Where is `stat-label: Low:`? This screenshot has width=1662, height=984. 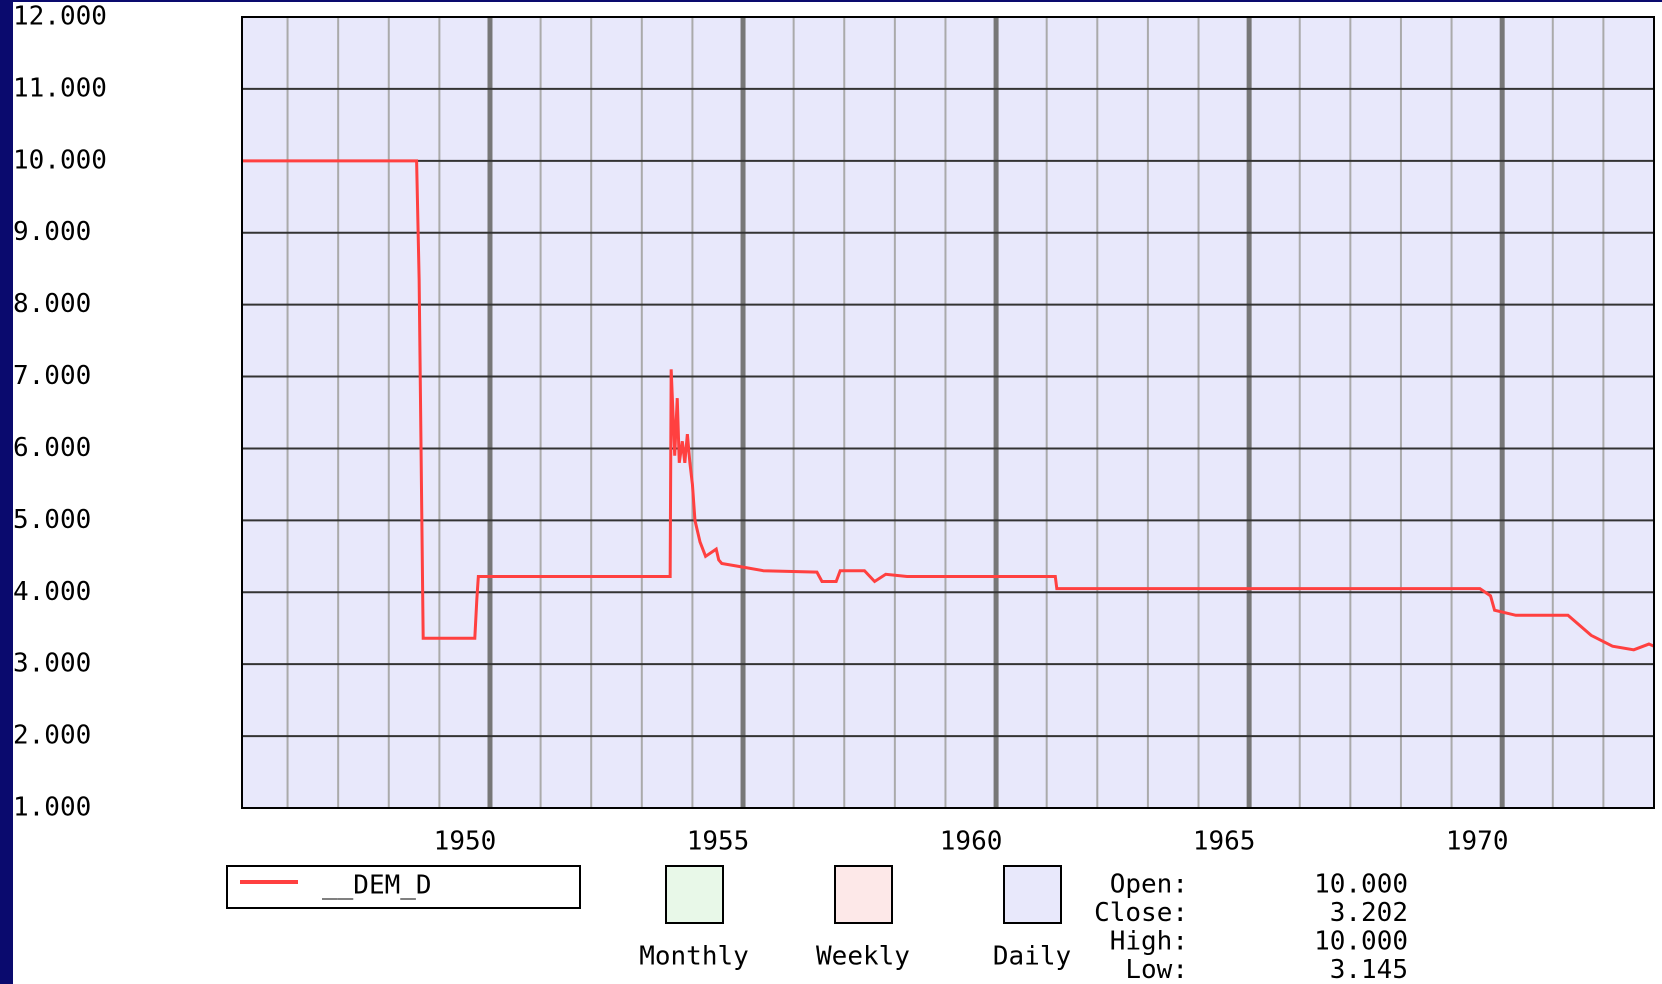 stat-label: Low: is located at coordinates (1156, 969).